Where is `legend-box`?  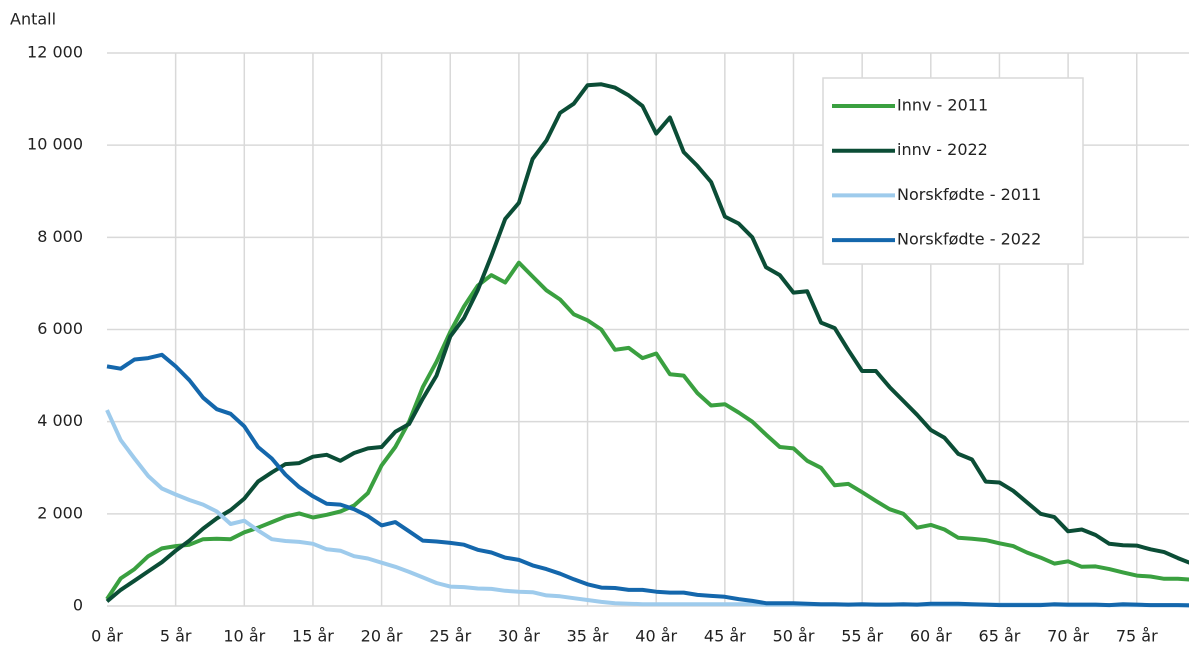
legend-box is located at coordinates (953, 171).